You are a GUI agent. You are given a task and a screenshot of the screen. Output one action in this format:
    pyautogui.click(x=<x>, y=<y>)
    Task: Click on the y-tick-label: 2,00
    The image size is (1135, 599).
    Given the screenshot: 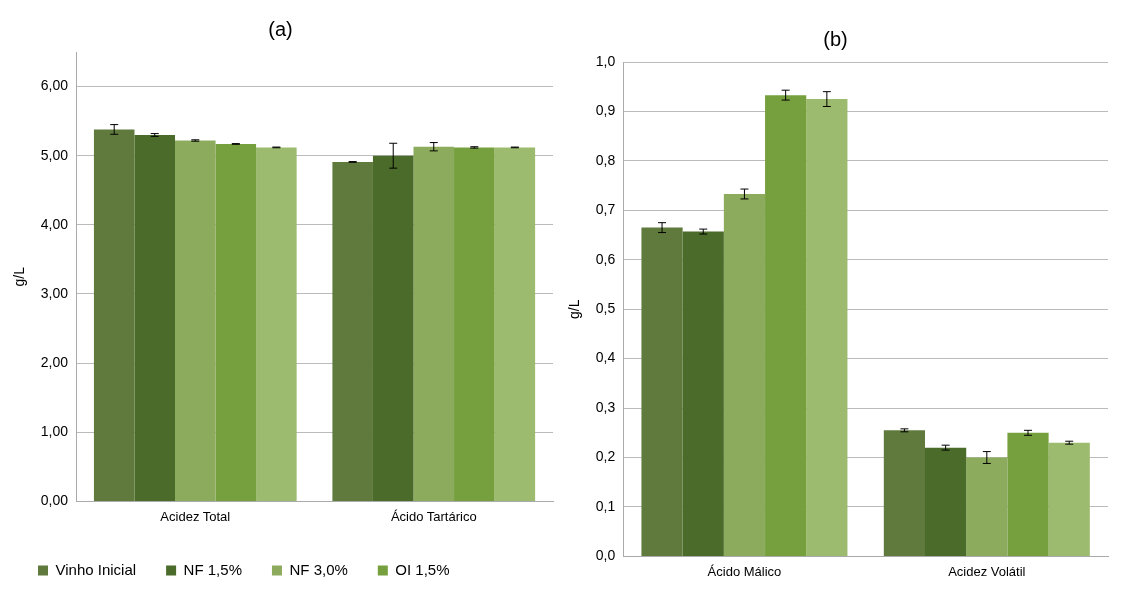 What is the action you would take?
    pyautogui.click(x=54, y=361)
    